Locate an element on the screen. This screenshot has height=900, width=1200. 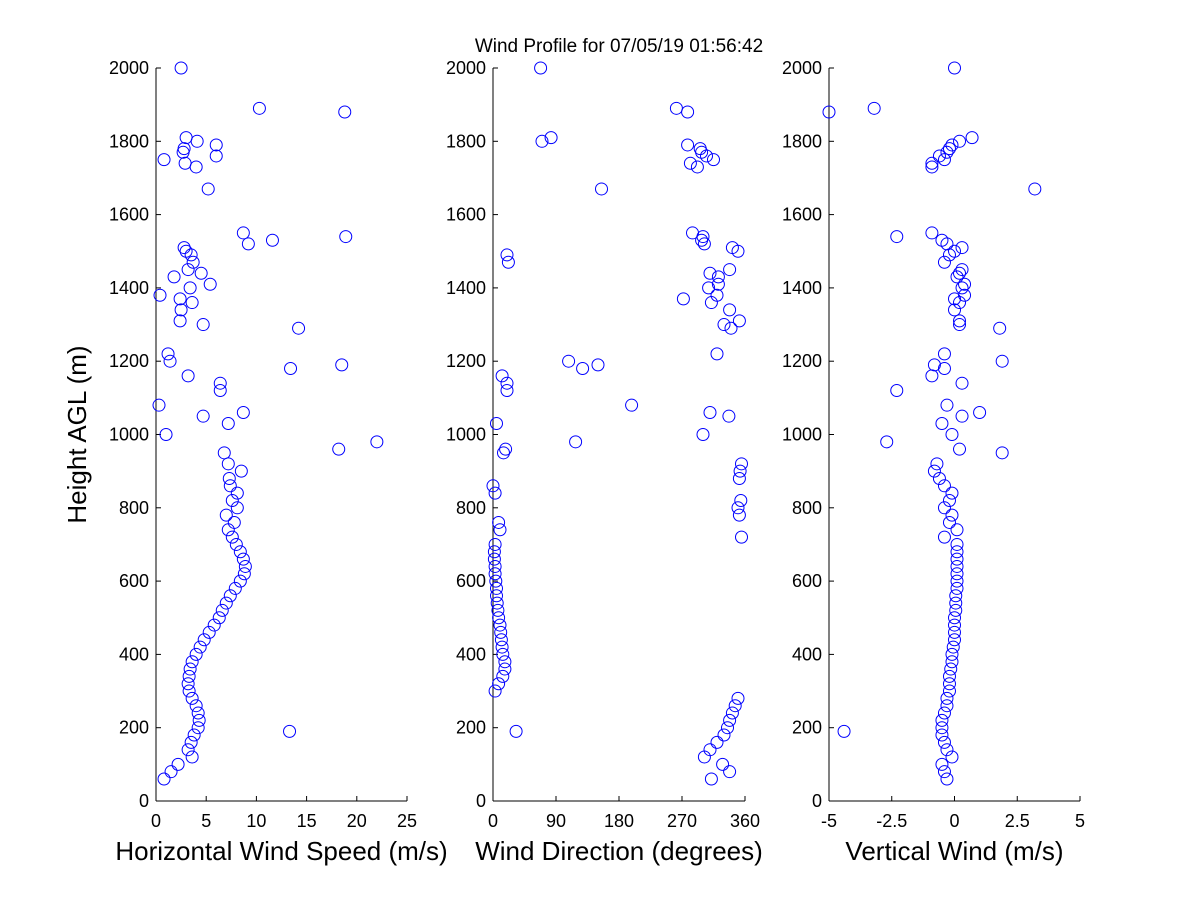
y-tick-label: 400 is located at coordinates (471, 654).